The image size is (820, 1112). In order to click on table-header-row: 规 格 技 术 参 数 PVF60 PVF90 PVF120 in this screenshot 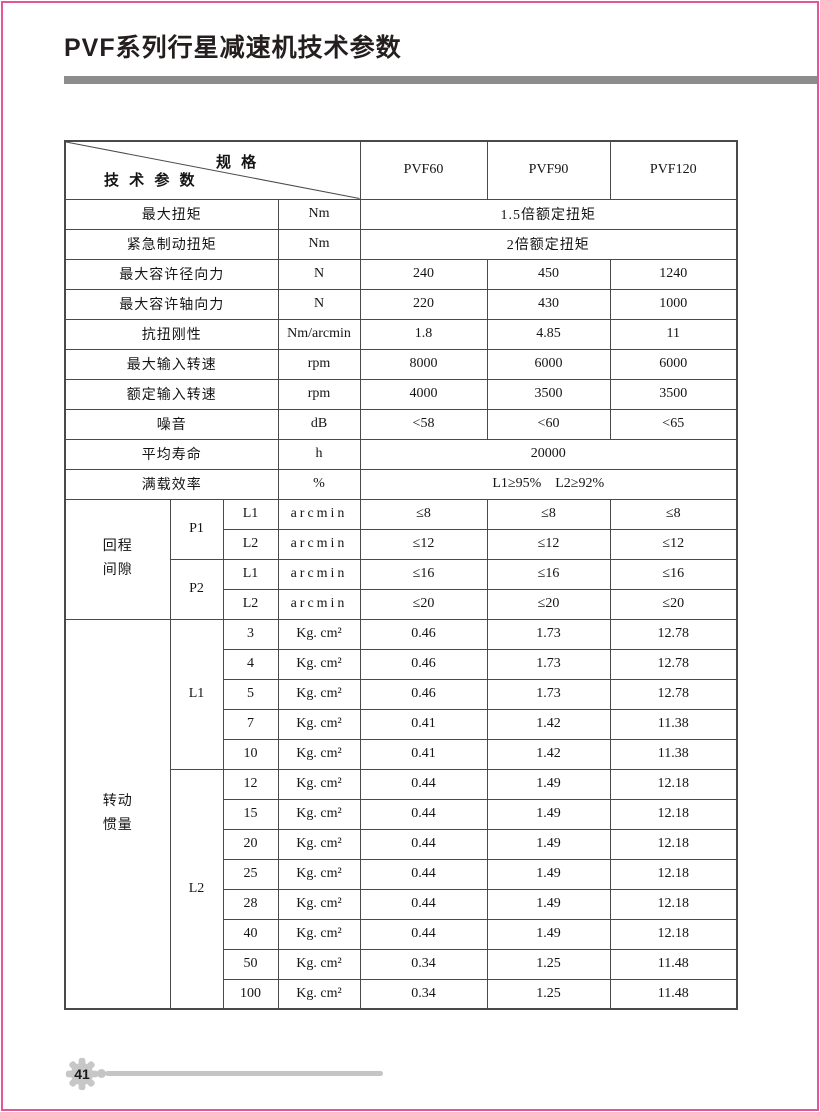, I will do `click(401, 170)`.